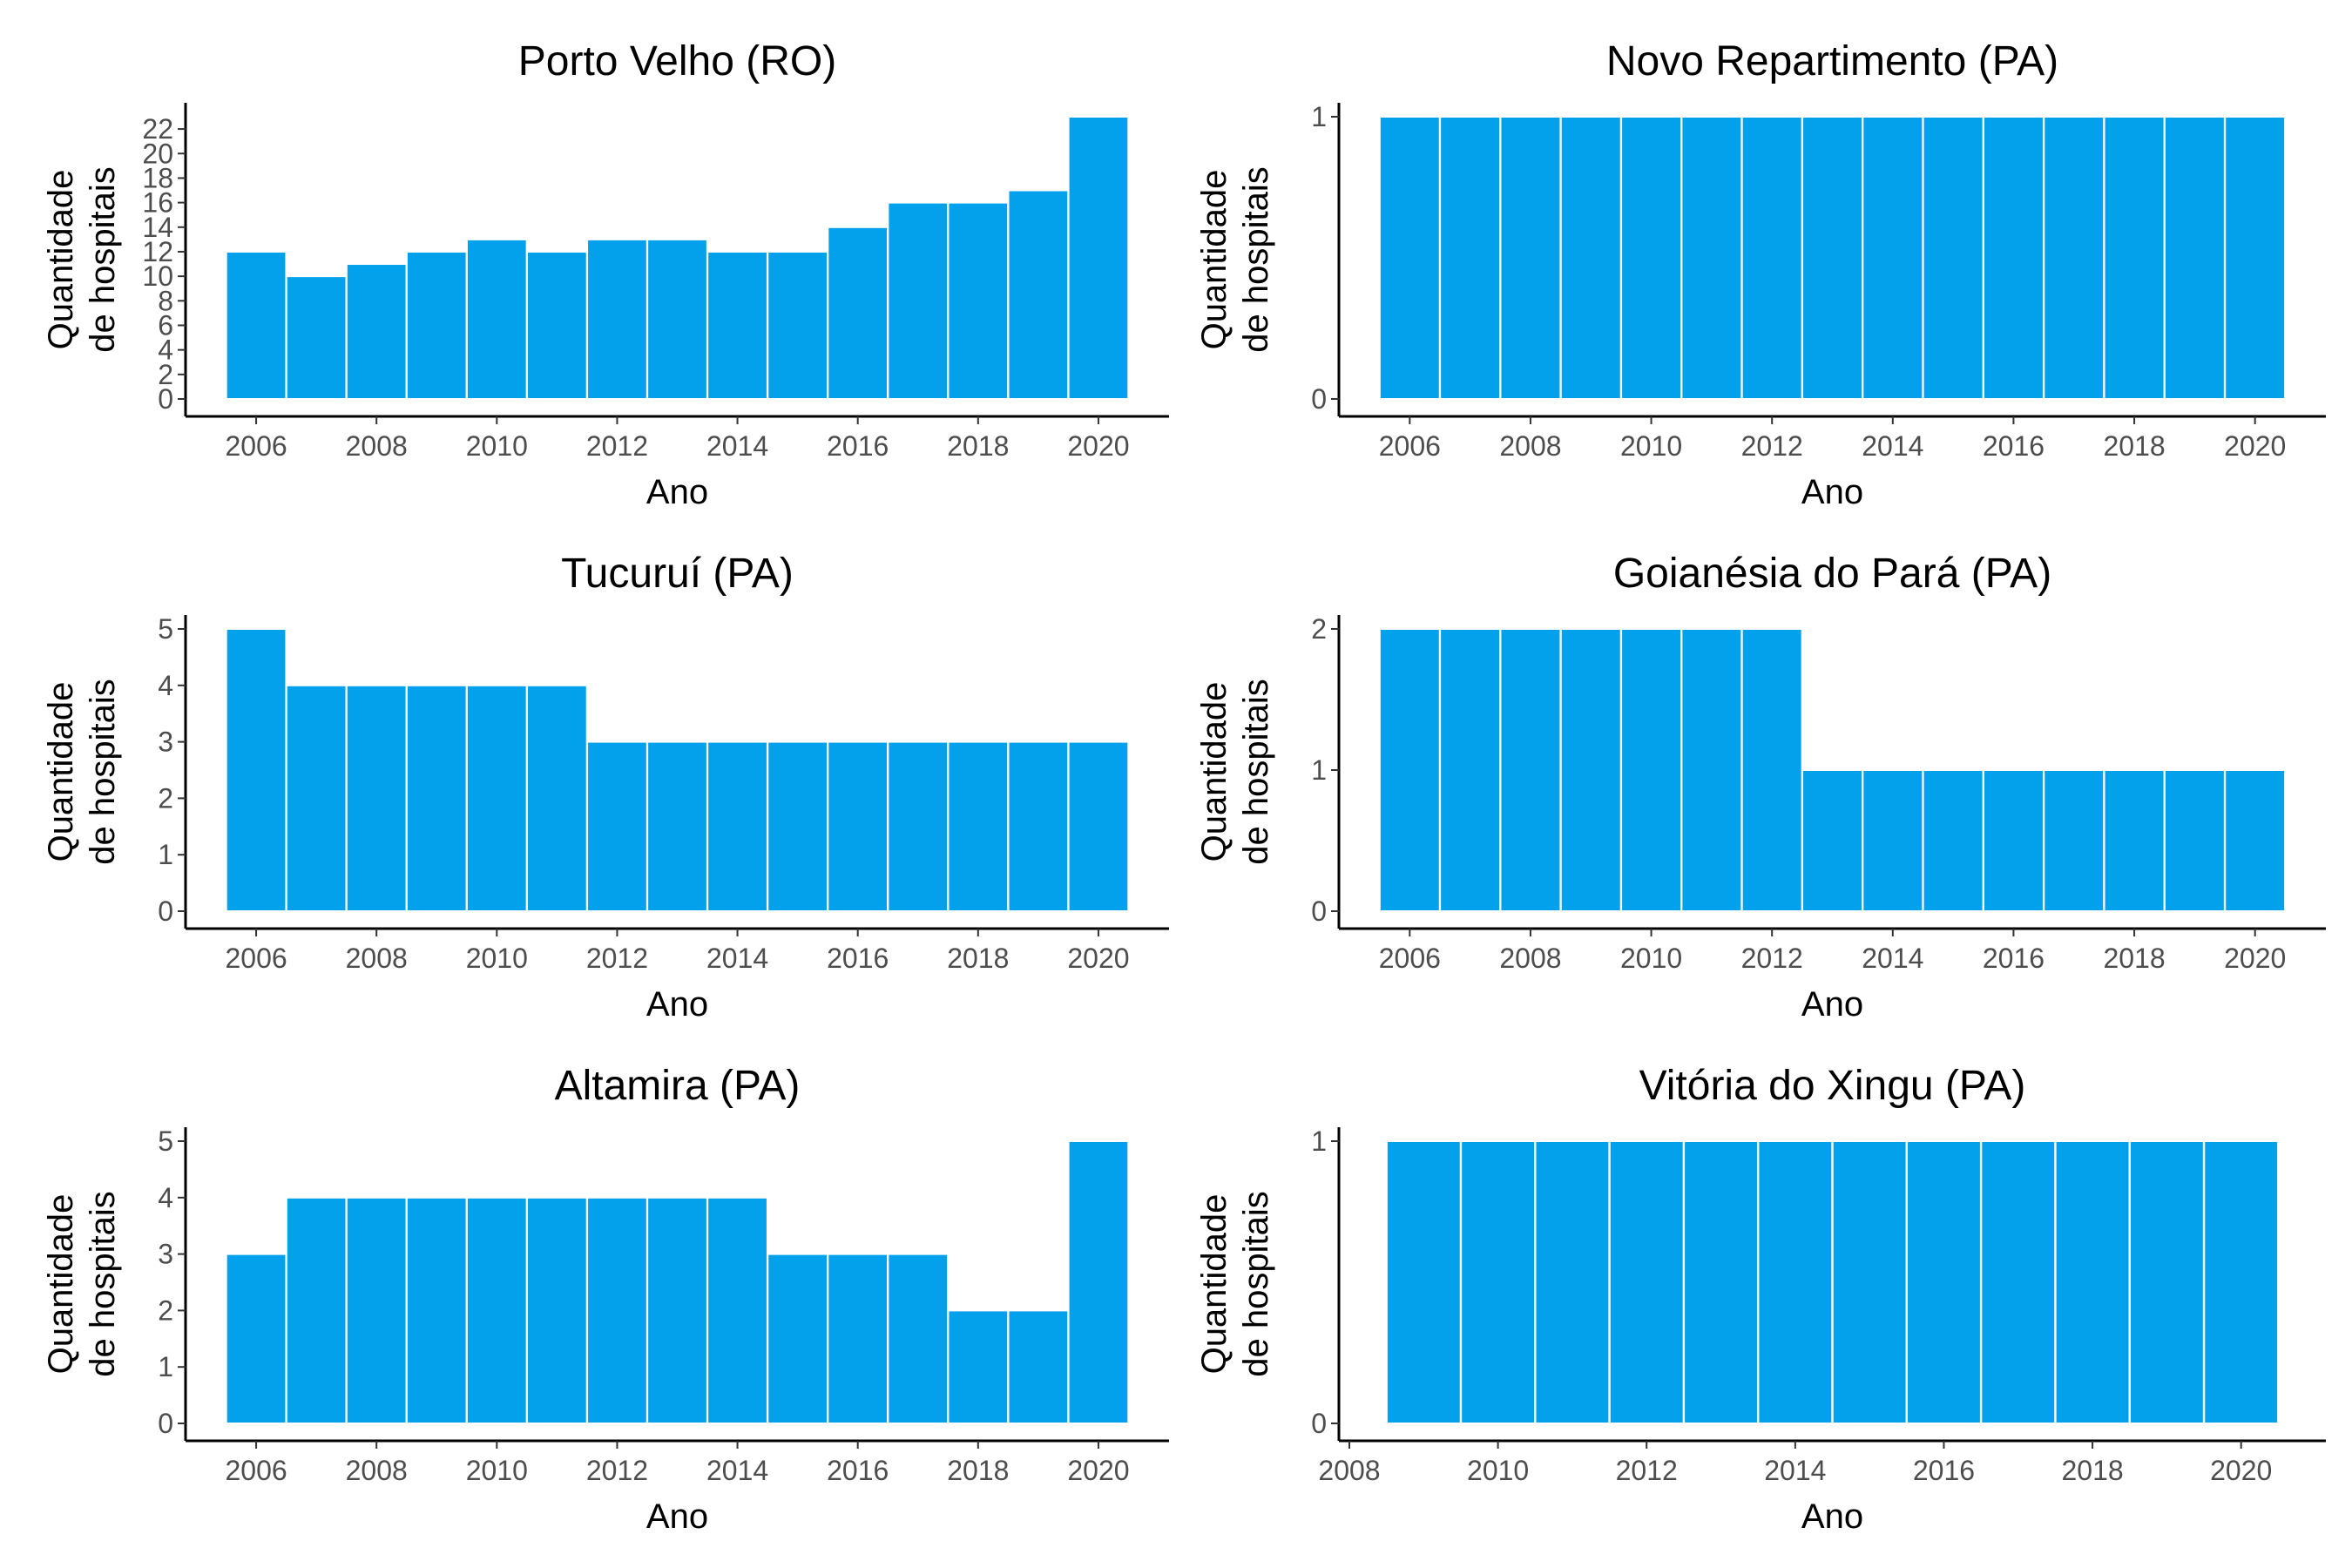 Image resolution: width=2352 pixels, height=1568 pixels. Describe the element at coordinates (157, 276) in the screenshot. I see `y-tick-label: 10` at that location.